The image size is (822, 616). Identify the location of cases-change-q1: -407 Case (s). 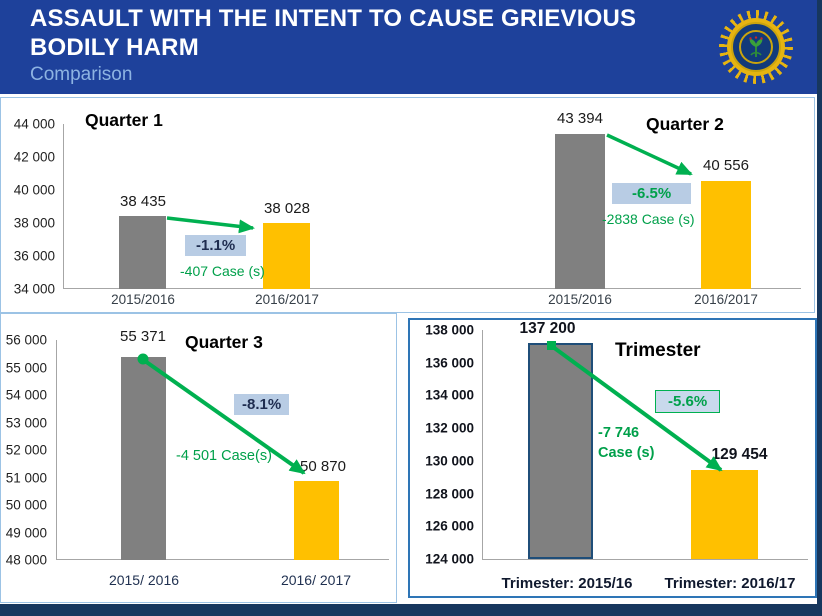
(222, 271).